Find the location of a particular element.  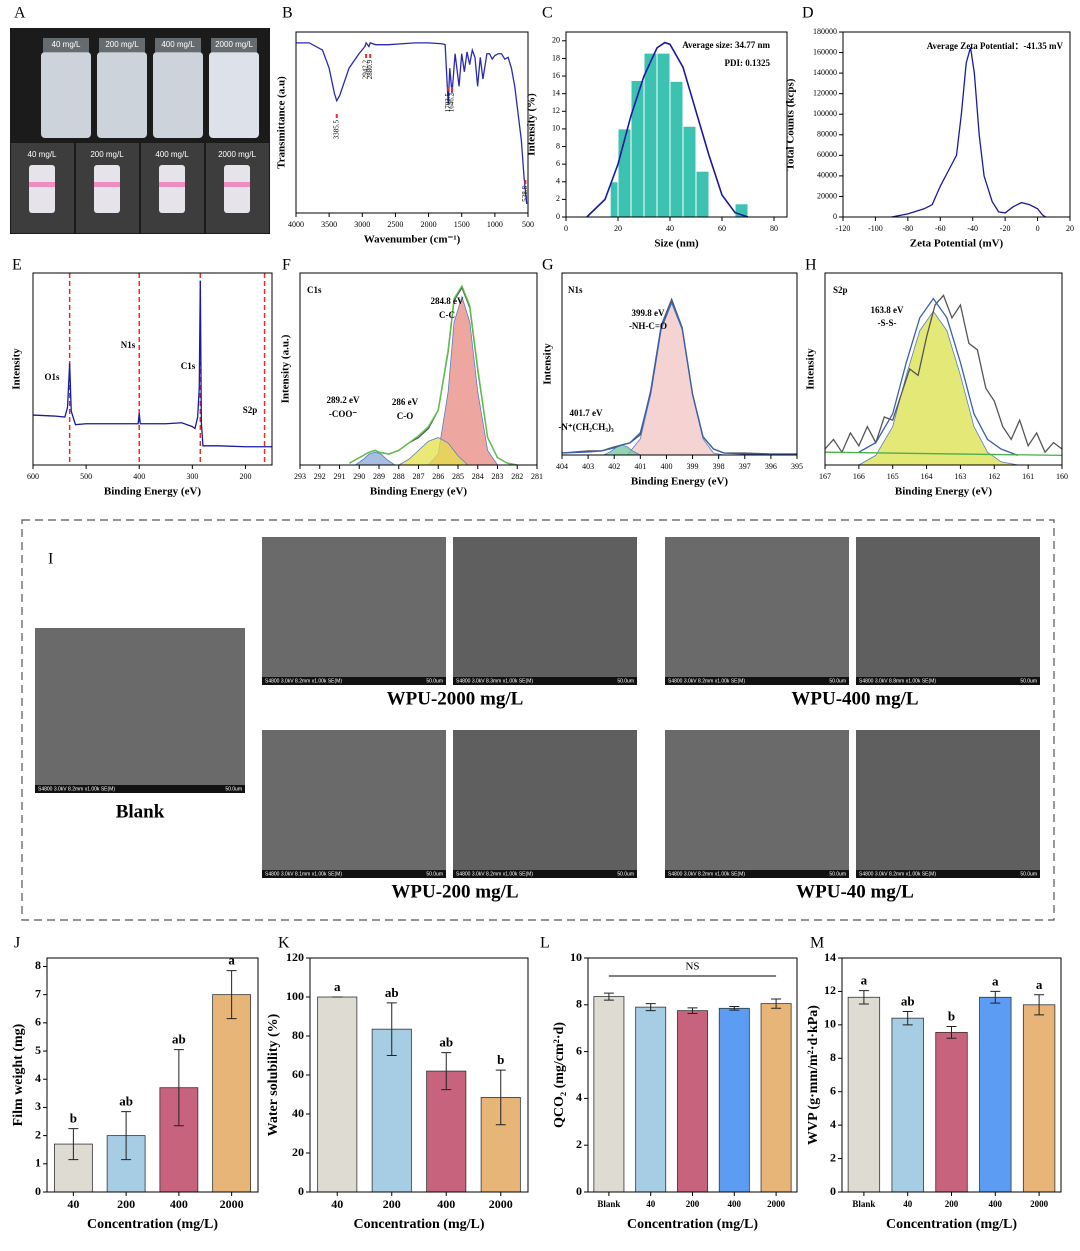

annotation: 401.7 eV is located at coordinates (586, 413).